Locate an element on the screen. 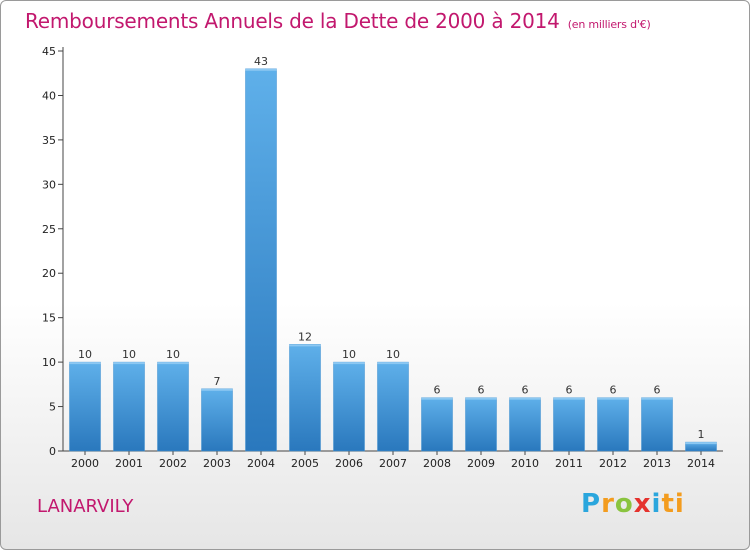 The width and height of the screenshot is (750, 550). bar-value-label: 7 is located at coordinates (217, 381).